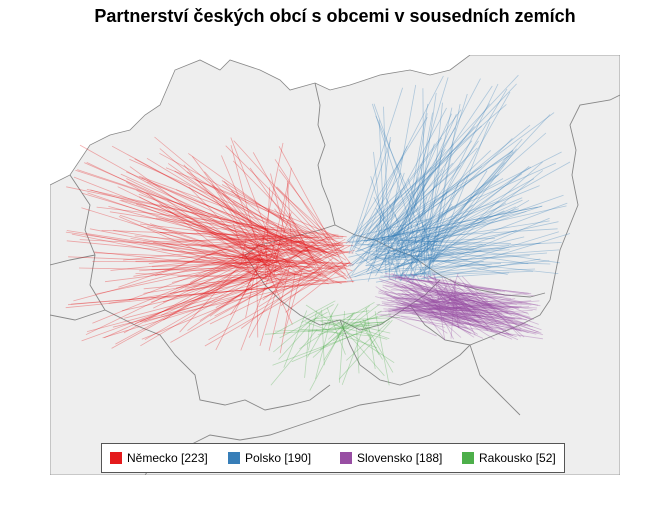 The width and height of the screenshot is (670, 530). Describe the element at coordinates (400, 458) in the screenshot. I see `legend-label-slovakia: Slovensko [188]` at that location.